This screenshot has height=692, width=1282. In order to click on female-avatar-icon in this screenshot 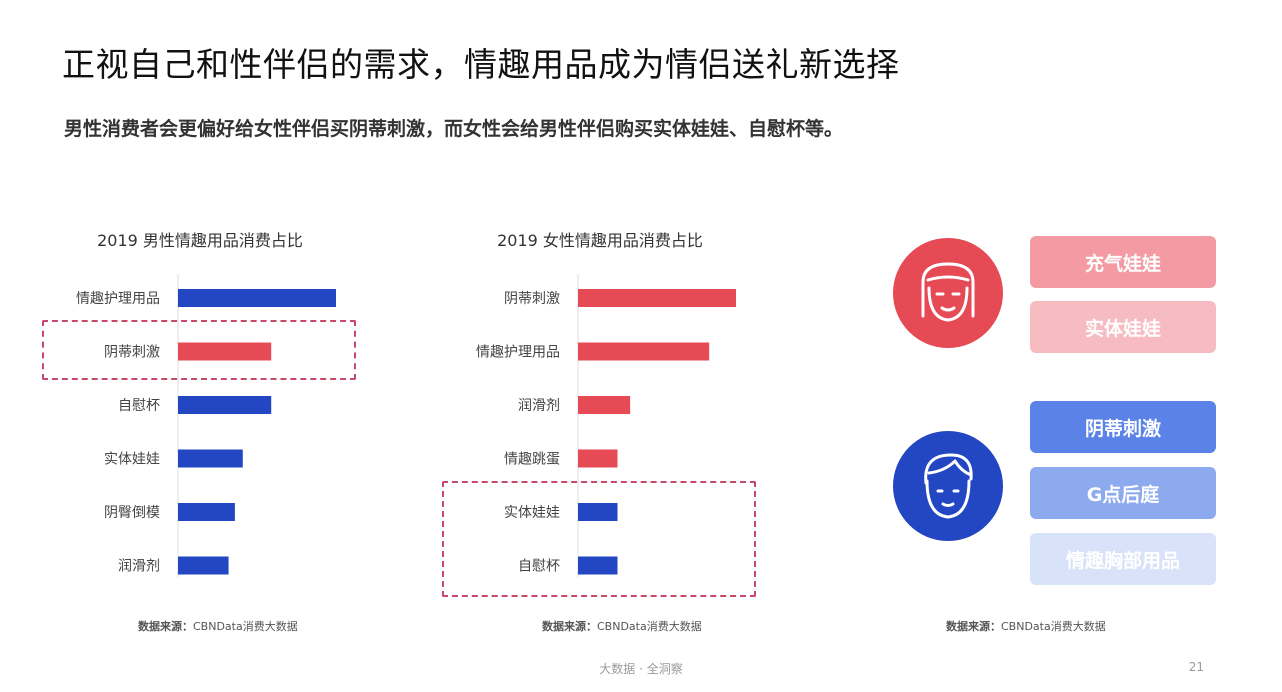, I will do `click(948, 293)`.